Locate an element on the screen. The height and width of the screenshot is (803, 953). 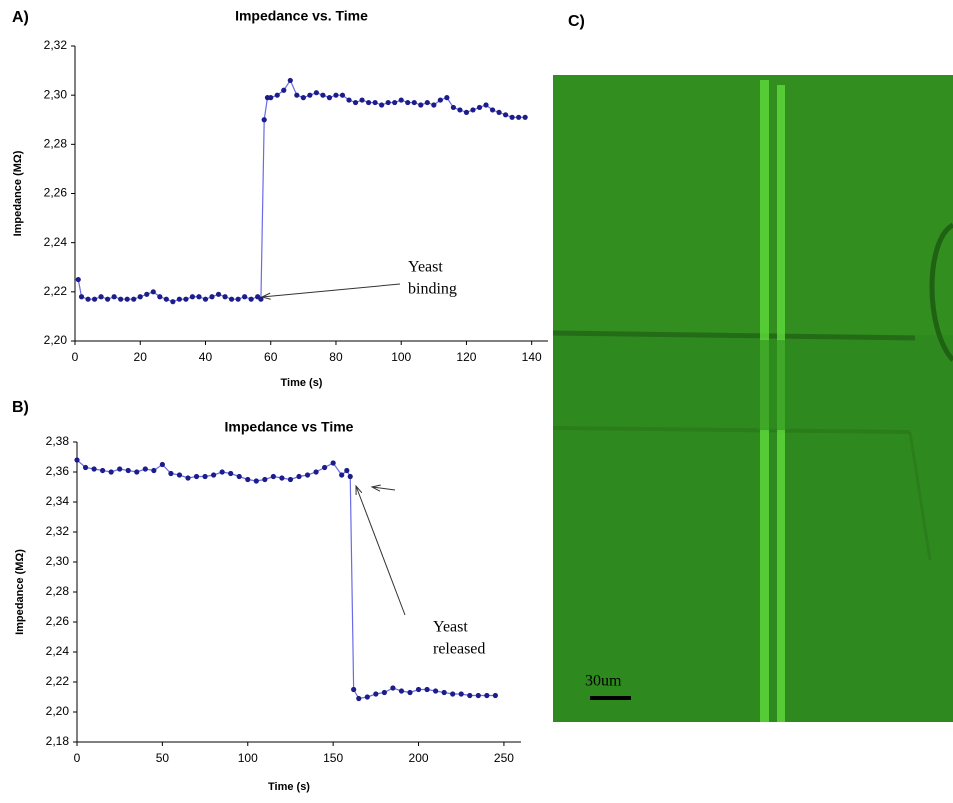
x-tick-label: 50 is located at coordinates (163, 758).